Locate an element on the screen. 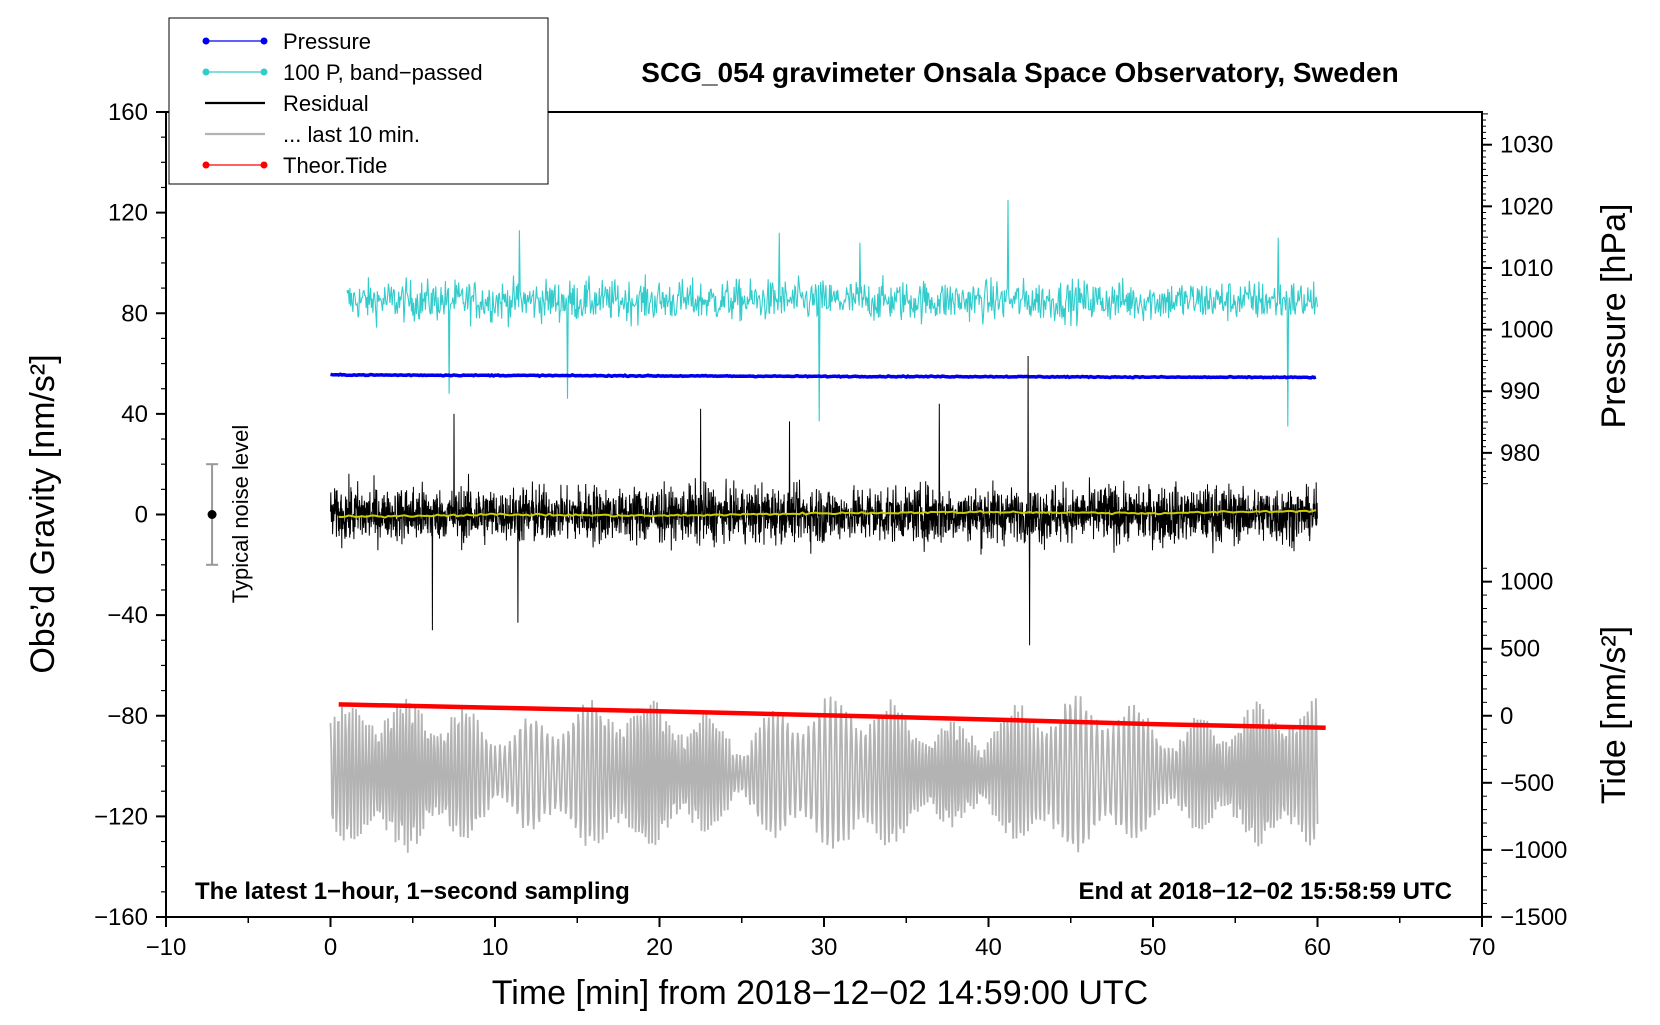 The image size is (1660, 1025). x-axis: −10 0 10 20 30 40 50 60 70 is located at coordinates (821, 939).